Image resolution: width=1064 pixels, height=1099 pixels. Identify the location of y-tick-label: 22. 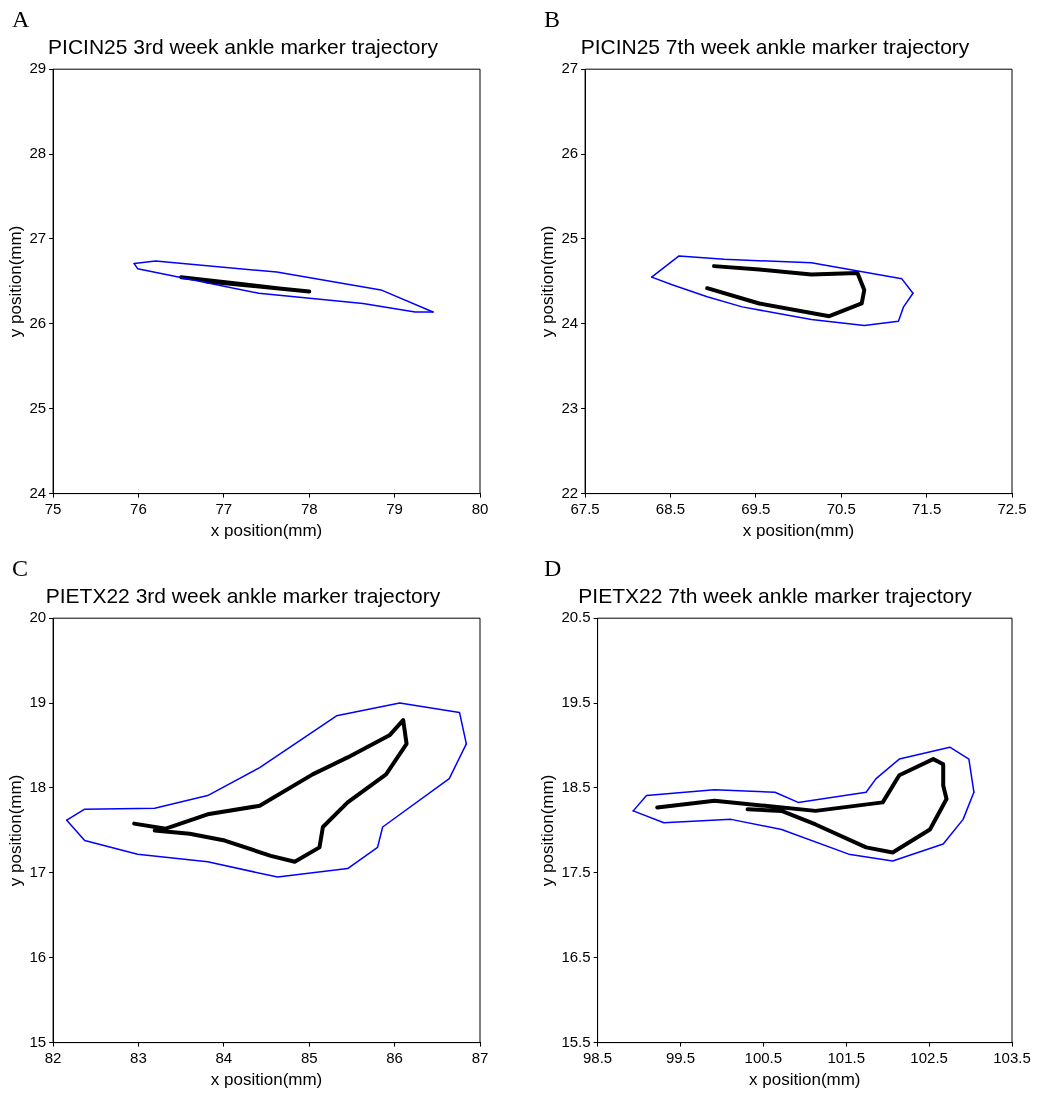
(570, 492).